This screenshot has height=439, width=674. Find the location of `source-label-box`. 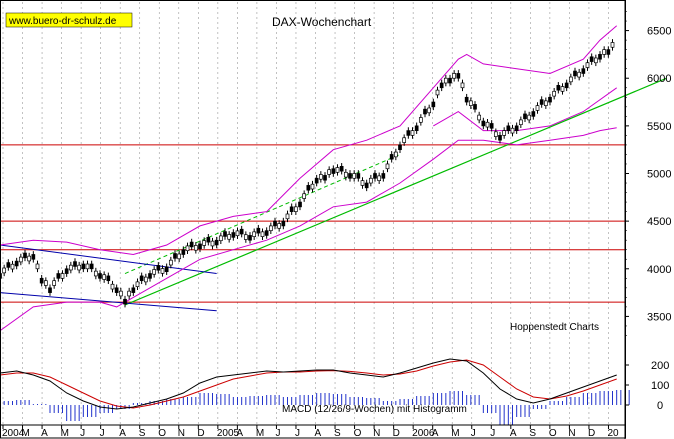

source-label-box is located at coordinates (69, 20).